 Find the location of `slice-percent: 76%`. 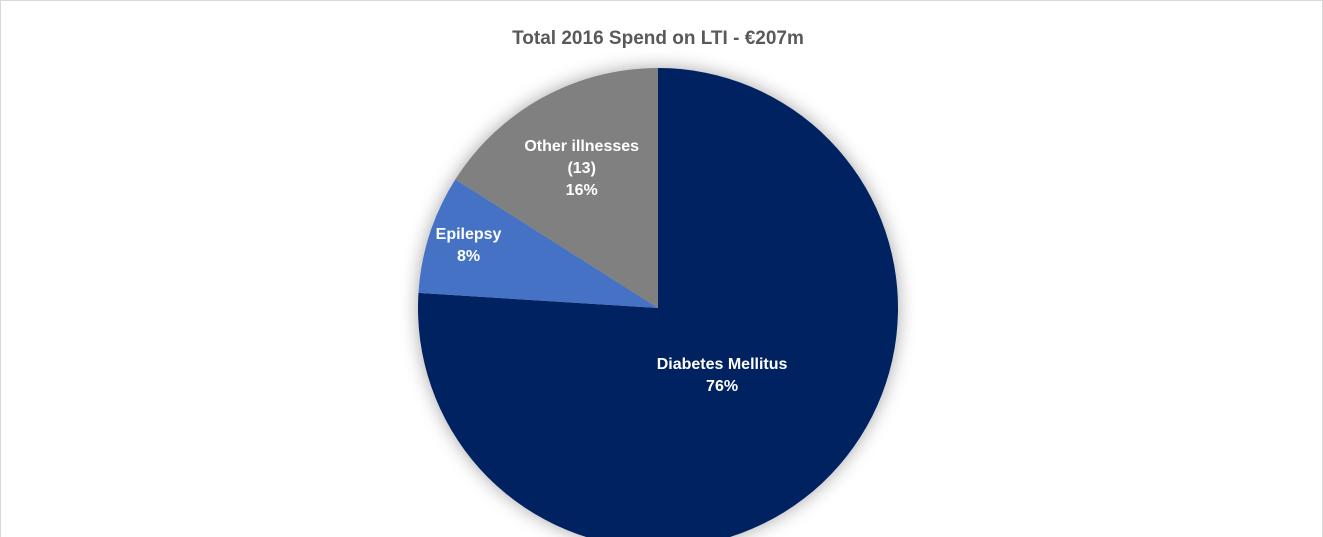

slice-percent: 76% is located at coordinates (722, 387).